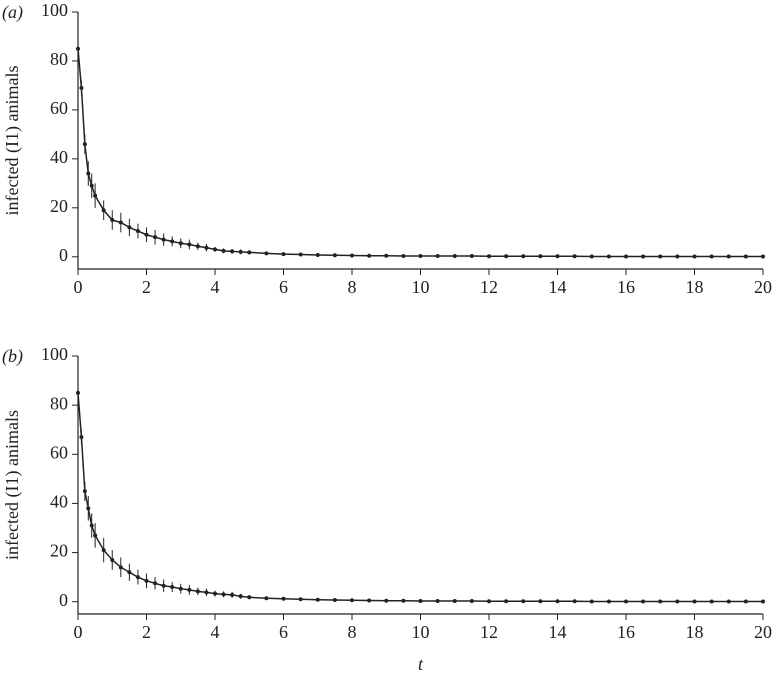 The image size is (775, 680). Describe the element at coordinates (59, 108) in the screenshot. I see `y-tick-label: 60` at that location.